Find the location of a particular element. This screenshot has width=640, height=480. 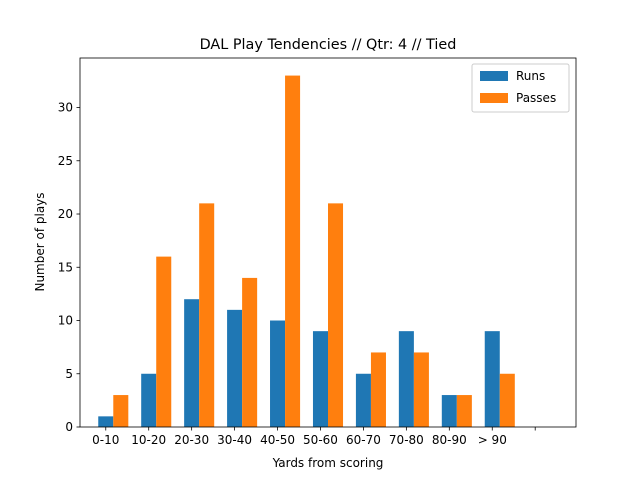

x-tick-label: 0-10 is located at coordinates (105, 440).